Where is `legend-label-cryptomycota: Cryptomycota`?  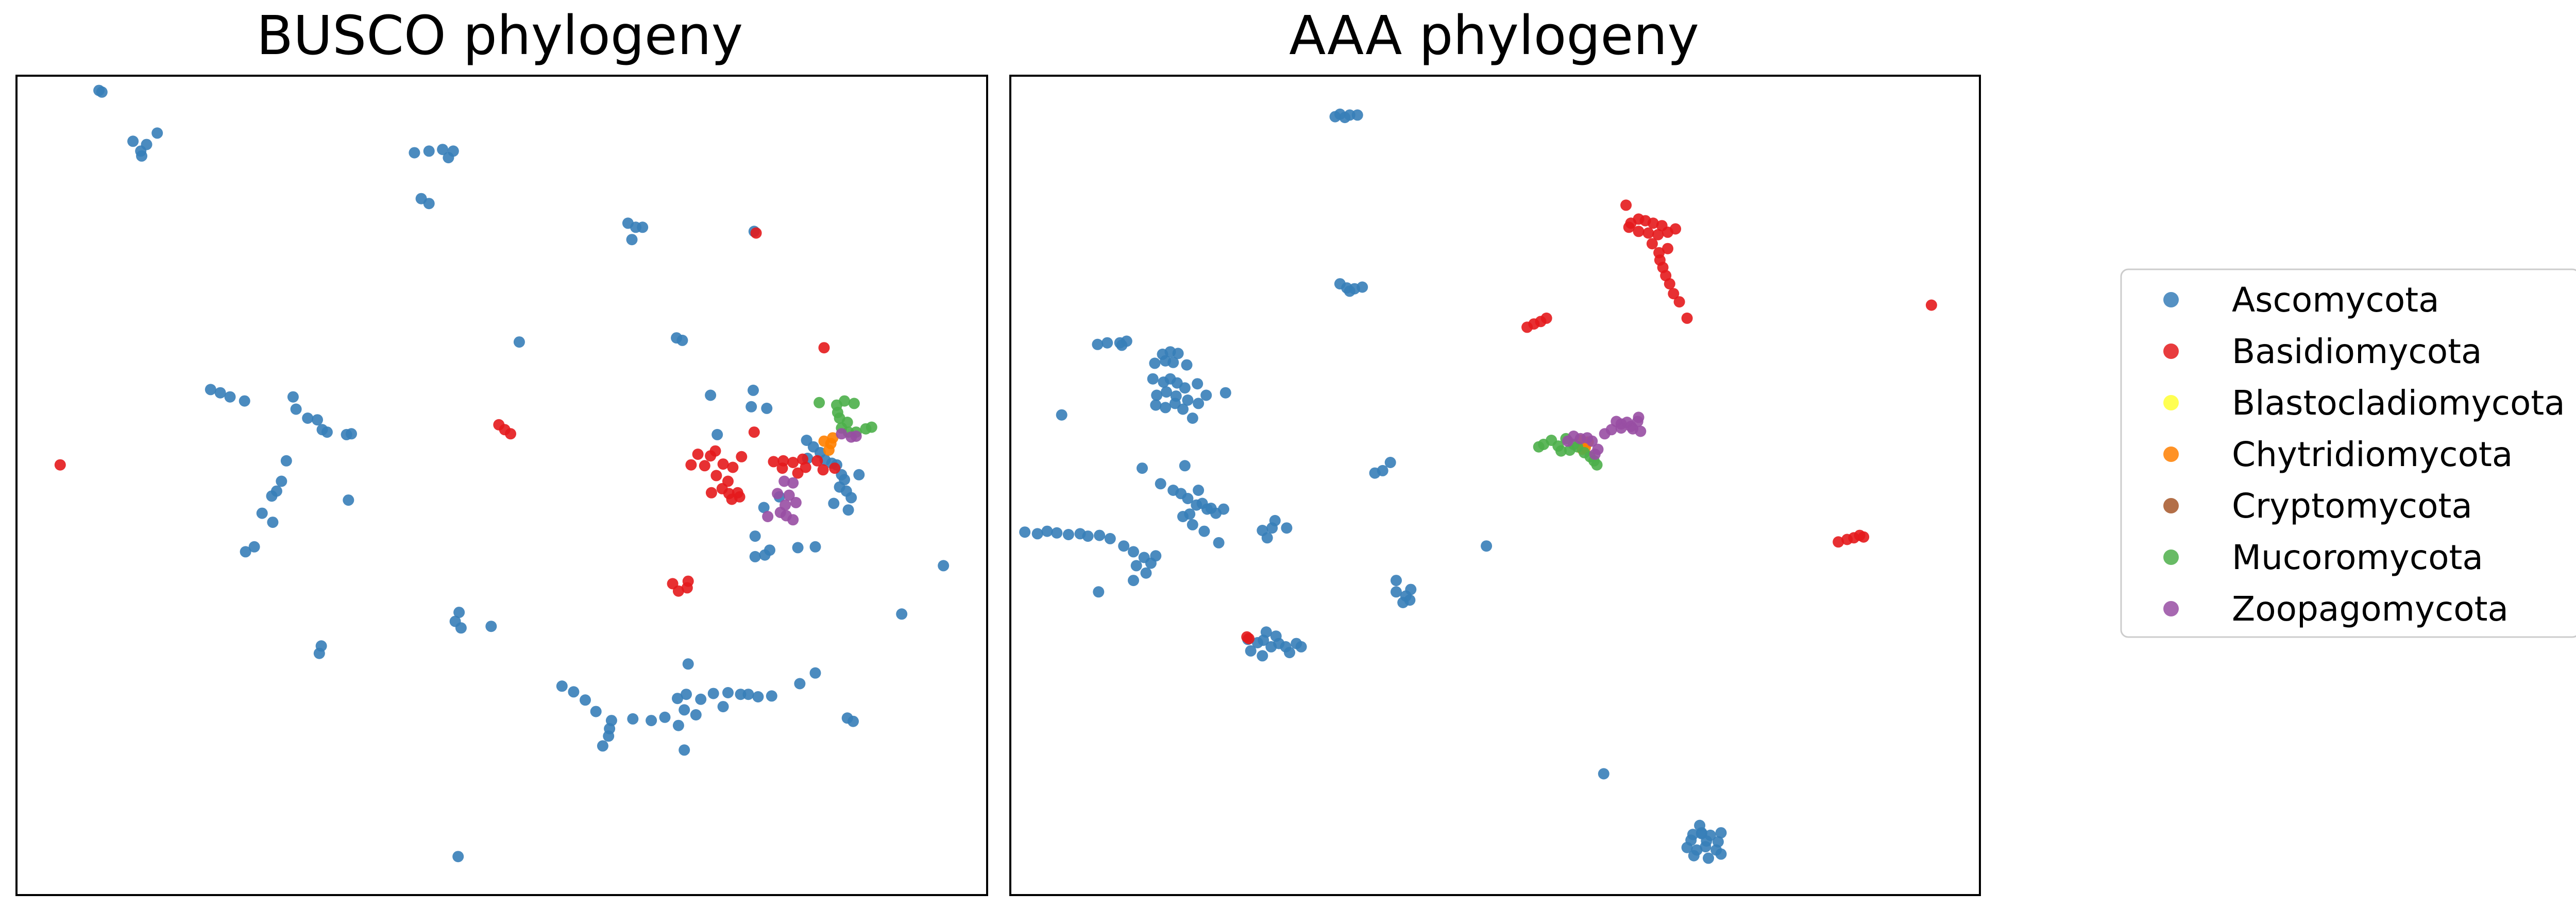 legend-label-cryptomycota: Cryptomycota is located at coordinates (2352, 506).